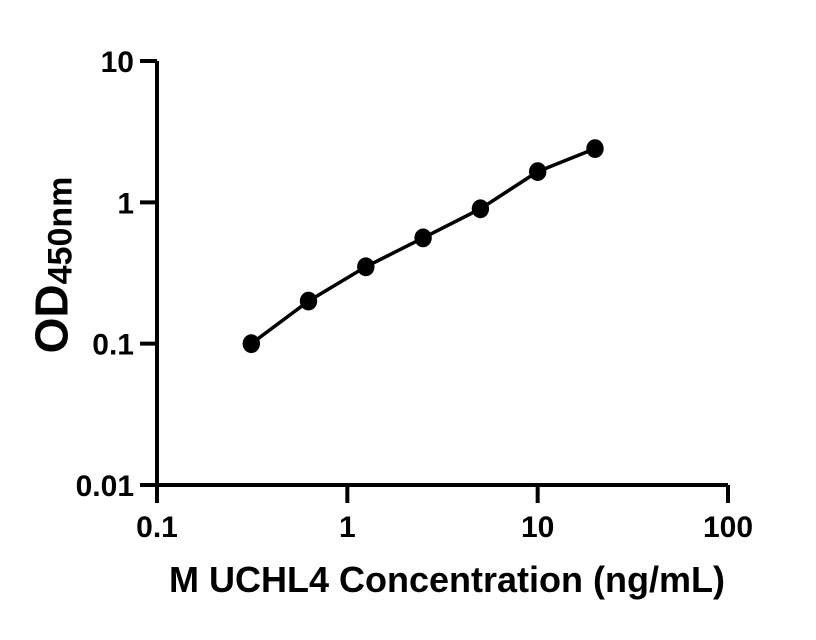  Describe the element at coordinates (347, 527) in the screenshot. I see `x-axis-tick-label: 1` at that location.